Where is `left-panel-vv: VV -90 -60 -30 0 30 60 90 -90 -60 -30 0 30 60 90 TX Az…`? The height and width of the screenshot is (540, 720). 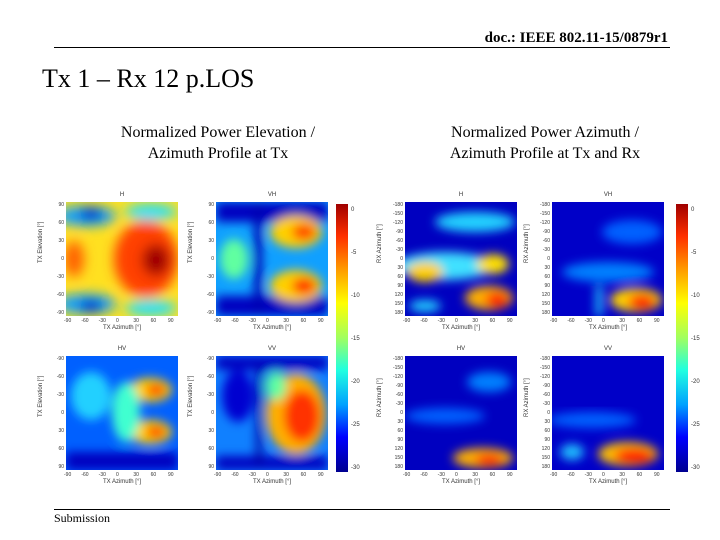
left-panel-vv: VV -90 -60 -30 0 30 60 90 -90 -60 -30 0 30 60 90 TX Az… is located at coordinates (258, 415).